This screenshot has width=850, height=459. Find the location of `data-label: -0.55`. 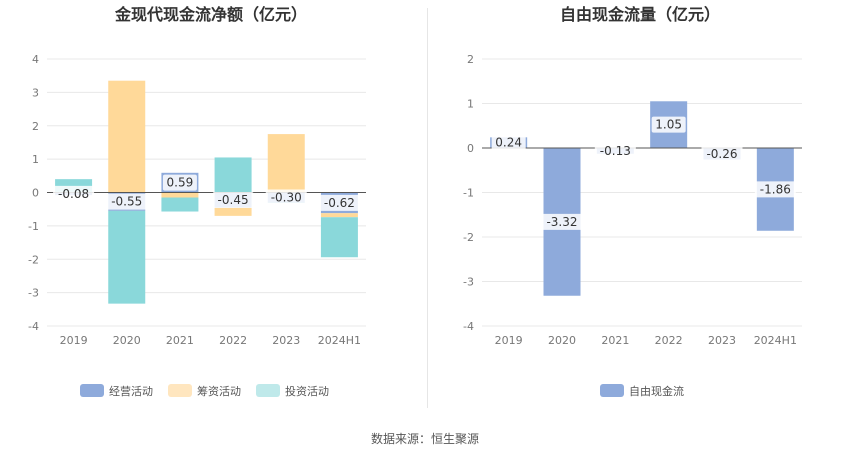

data-label: -0.55 is located at coordinates (126, 202).